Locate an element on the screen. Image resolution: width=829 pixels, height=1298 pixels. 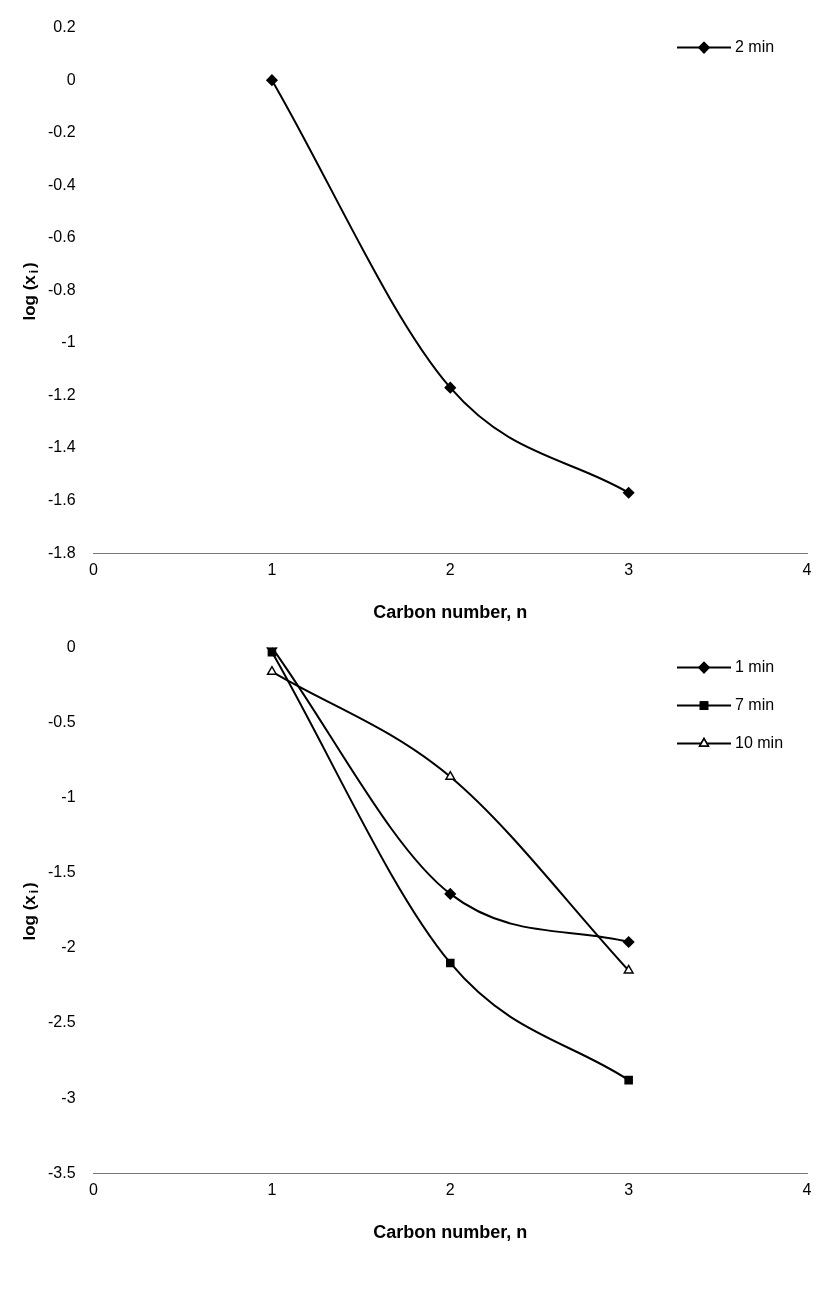
legend-label: 2 min is located at coordinates (755, 47).